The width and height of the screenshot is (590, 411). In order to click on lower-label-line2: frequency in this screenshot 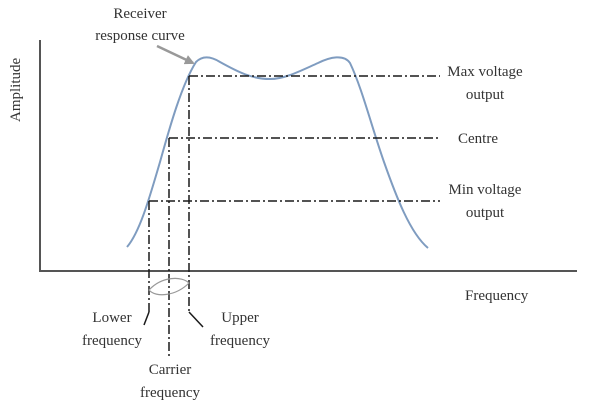, I will do `click(112, 341)`.